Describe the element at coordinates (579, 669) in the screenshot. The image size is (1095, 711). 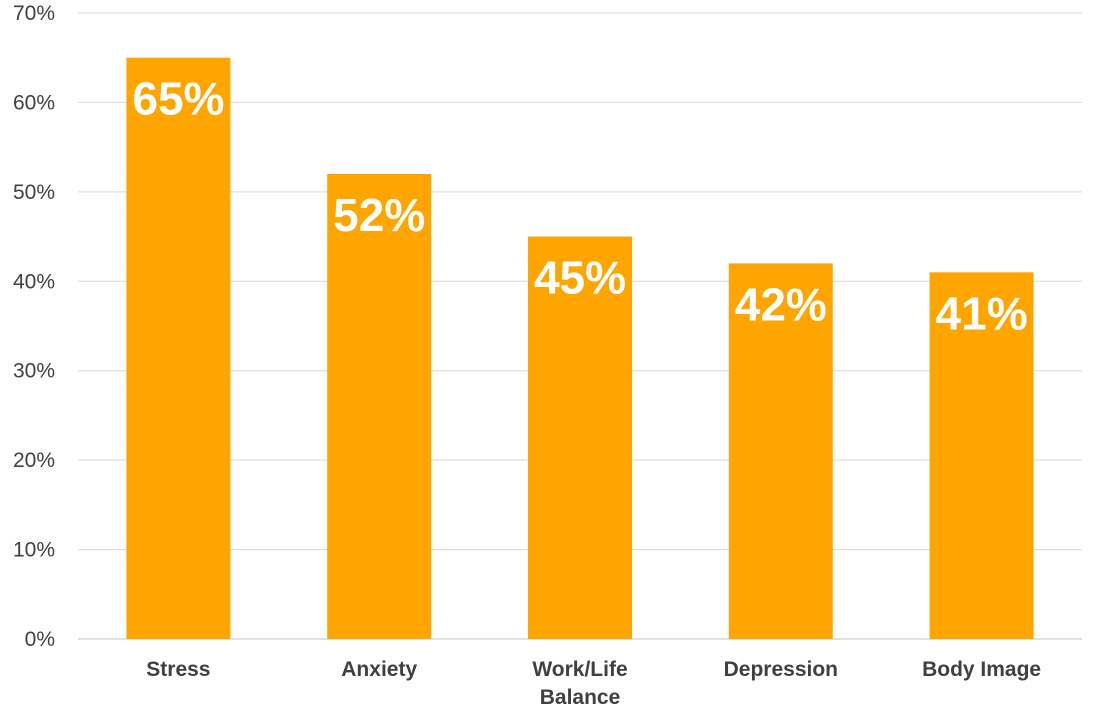
I see `x-tick-label-line: Work/Life` at that location.